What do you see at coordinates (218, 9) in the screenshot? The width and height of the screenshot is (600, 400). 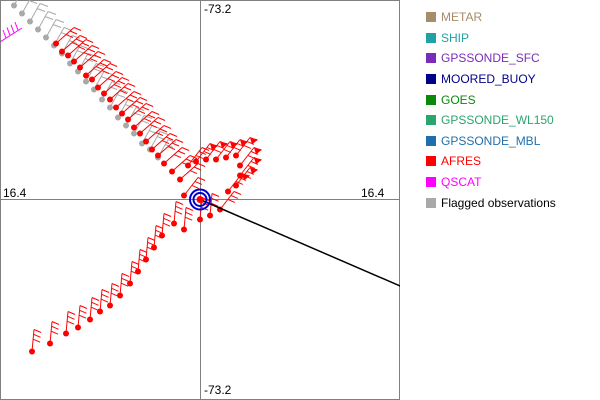 I see `axis-label-top: -73.2` at bounding box center [218, 9].